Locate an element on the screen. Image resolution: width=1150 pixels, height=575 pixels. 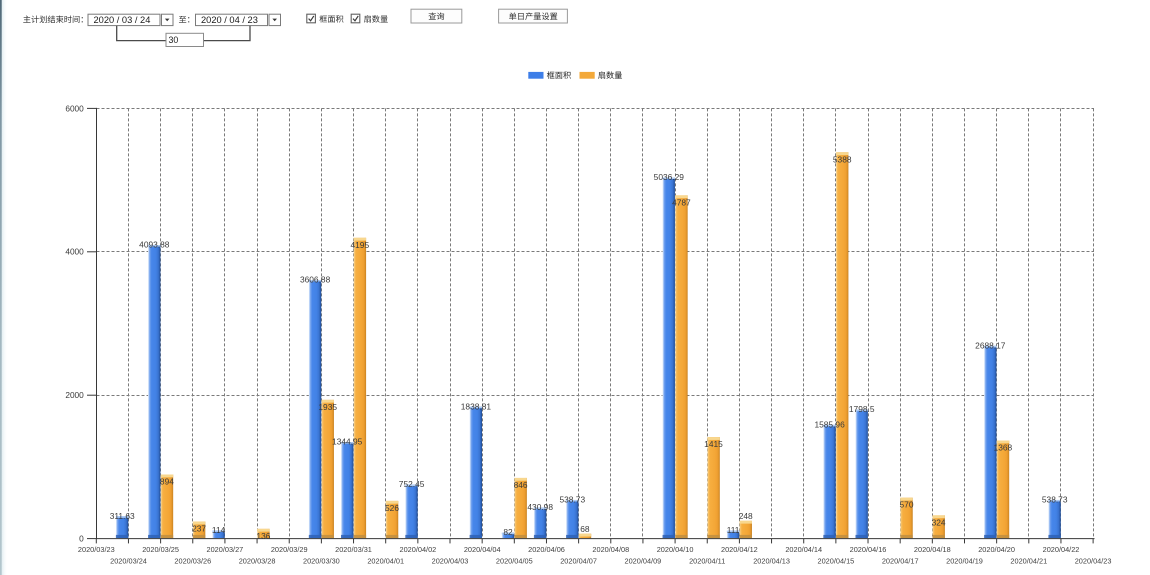
svg-text: 430.98 is located at coordinates (540, 507).